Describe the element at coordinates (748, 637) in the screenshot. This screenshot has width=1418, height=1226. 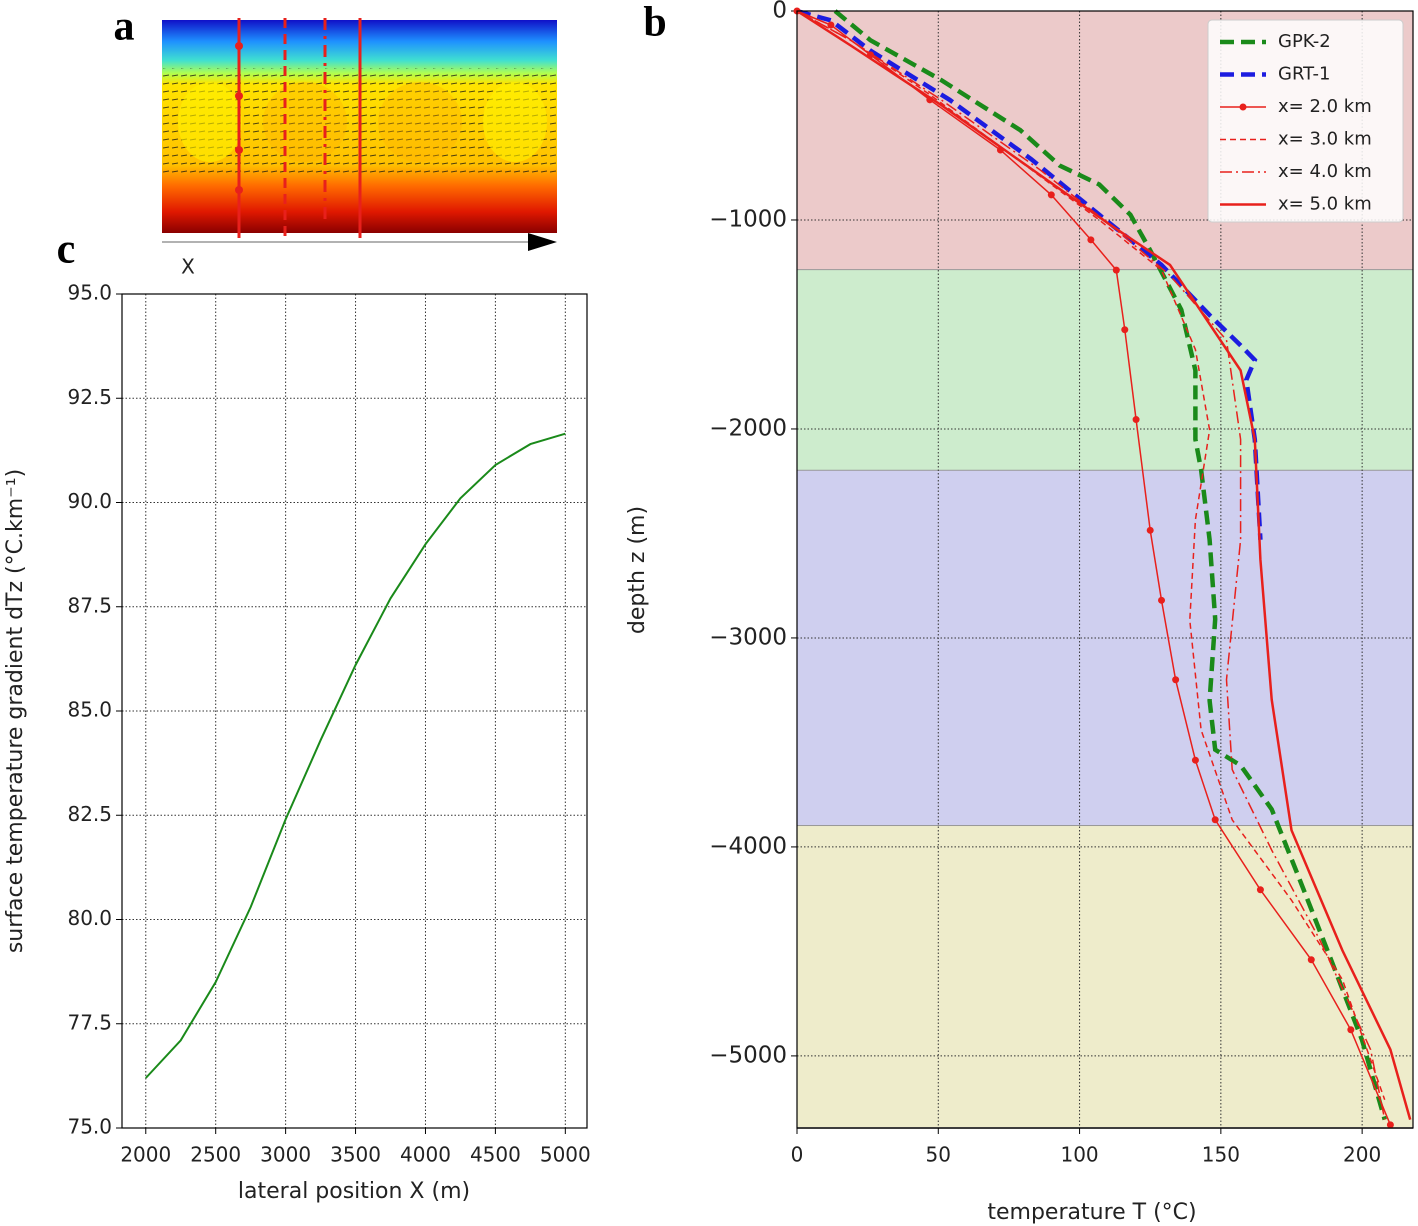
I see `y-tick-label: −3000` at that location.